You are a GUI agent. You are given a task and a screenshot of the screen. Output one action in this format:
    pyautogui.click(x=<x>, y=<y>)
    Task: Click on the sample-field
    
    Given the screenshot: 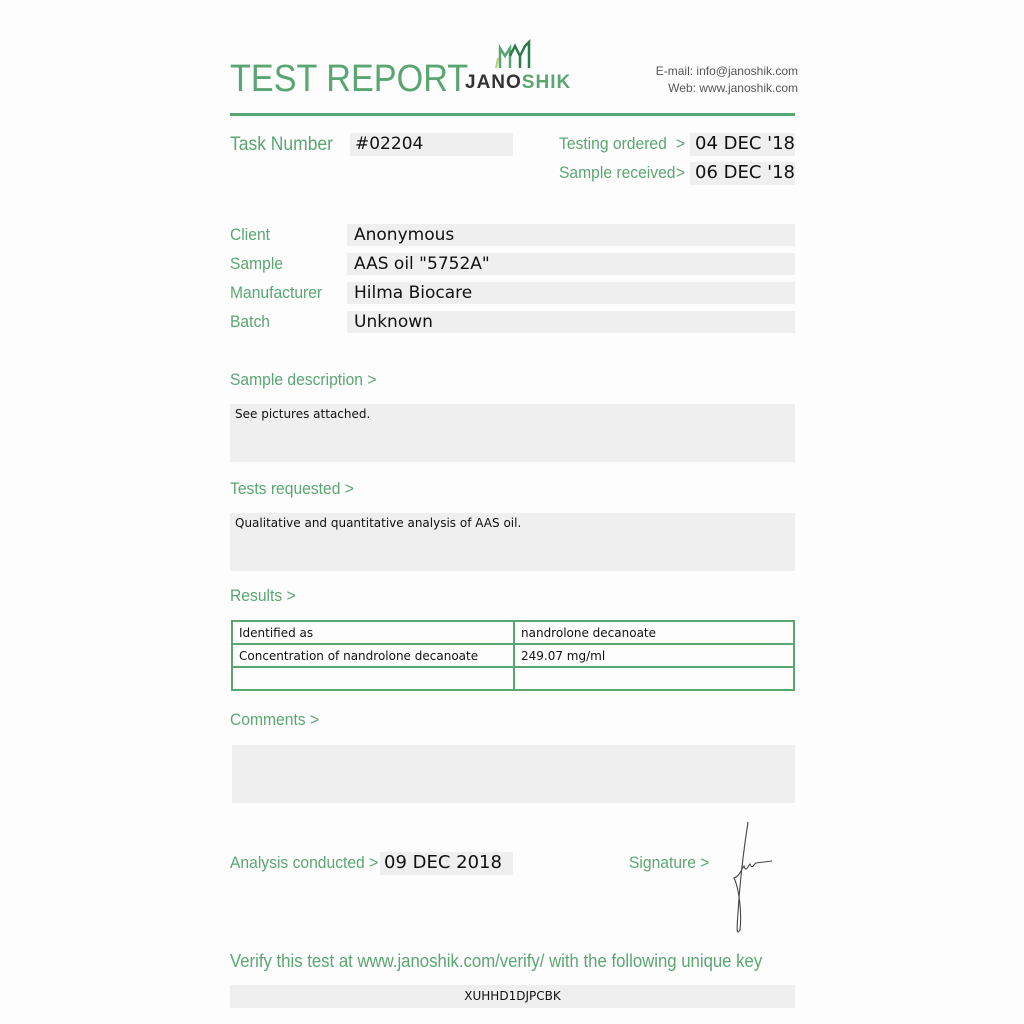 What is the action you would take?
    pyautogui.click(x=571, y=264)
    